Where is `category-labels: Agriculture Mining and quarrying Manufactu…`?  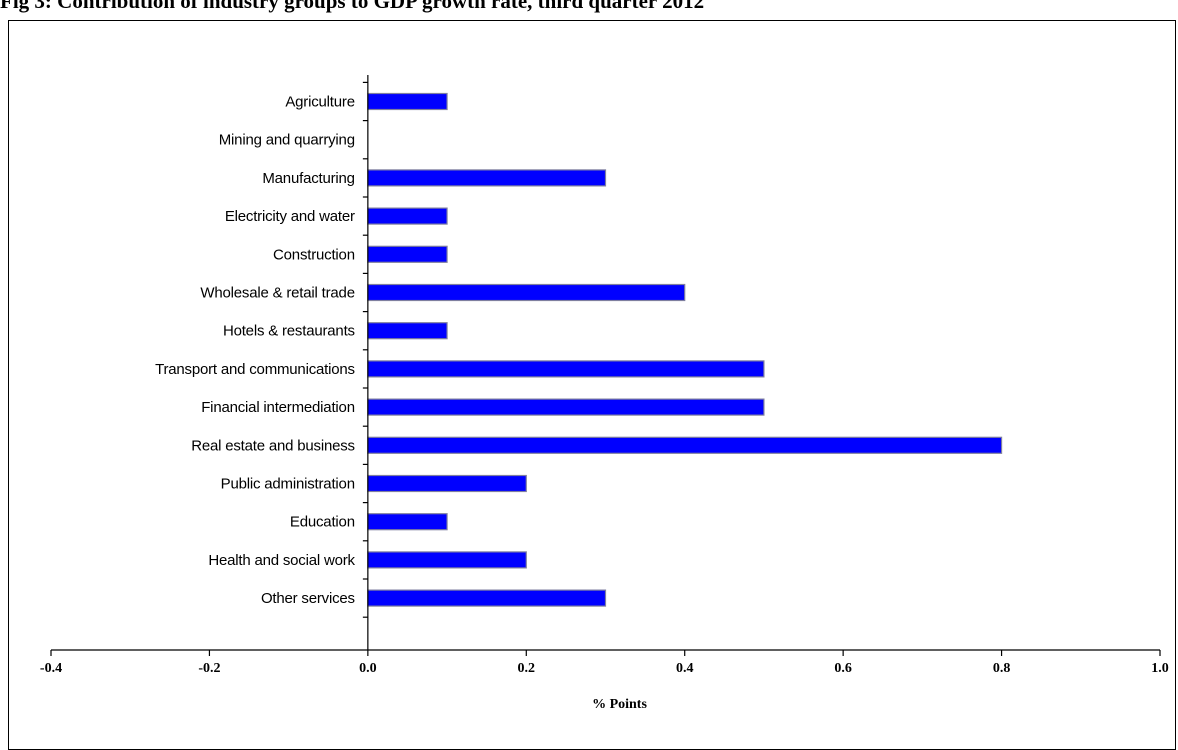
category-labels: Agriculture Mining and quarrying Manufactu… is located at coordinates (255, 351).